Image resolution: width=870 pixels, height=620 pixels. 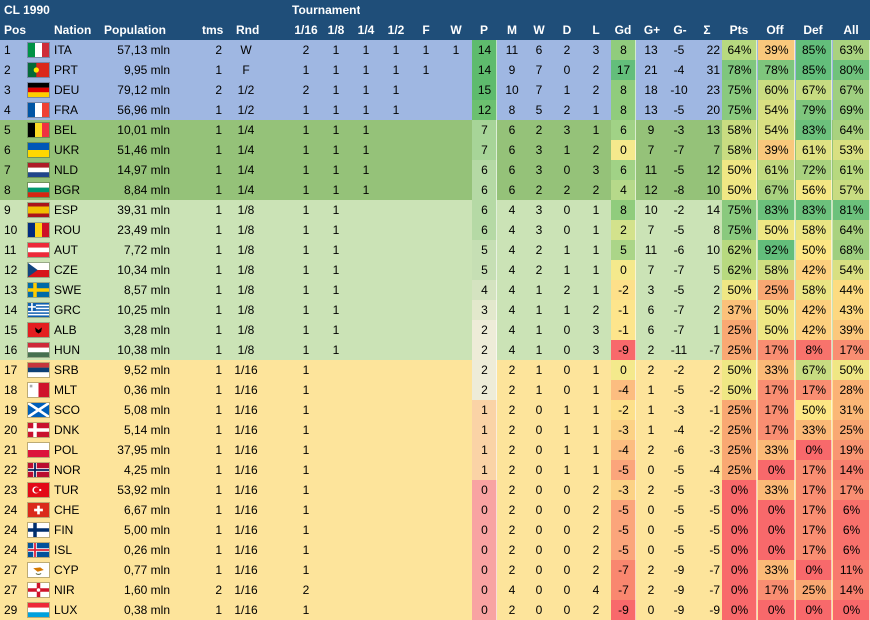 What do you see at coordinates (596, 570) in the screenshot?
I see `cell-losses: 2` at bounding box center [596, 570].